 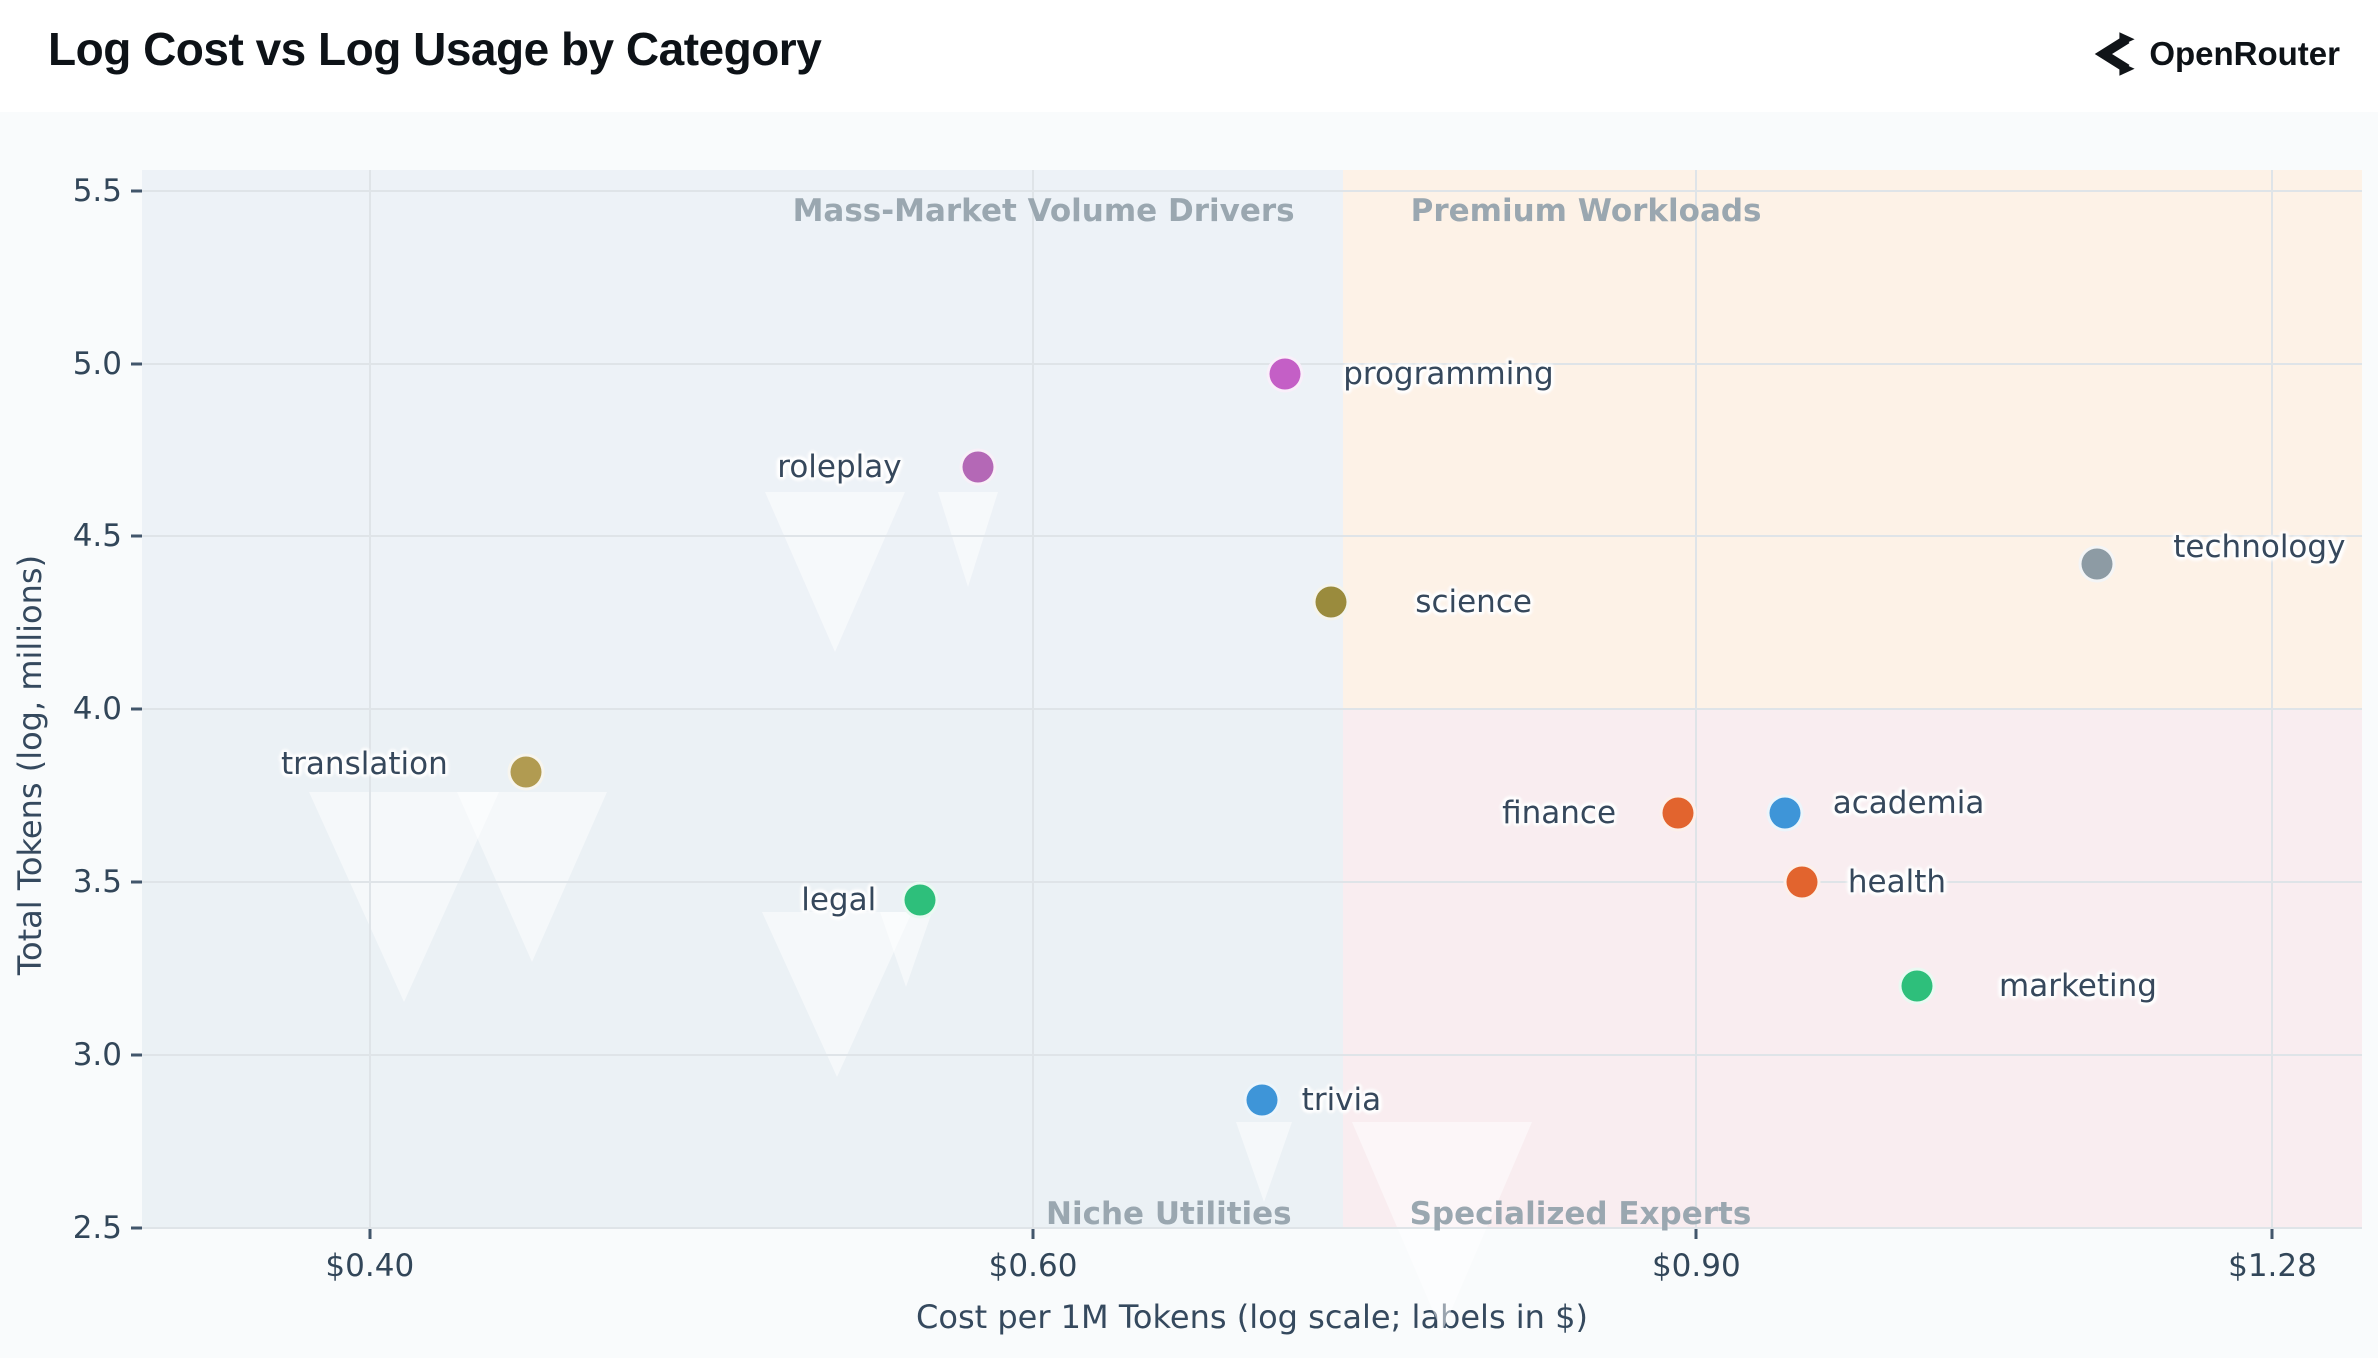 What do you see at coordinates (1917, 986) in the screenshot?
I see `point-marketing` at bounding box center [1917, 986].